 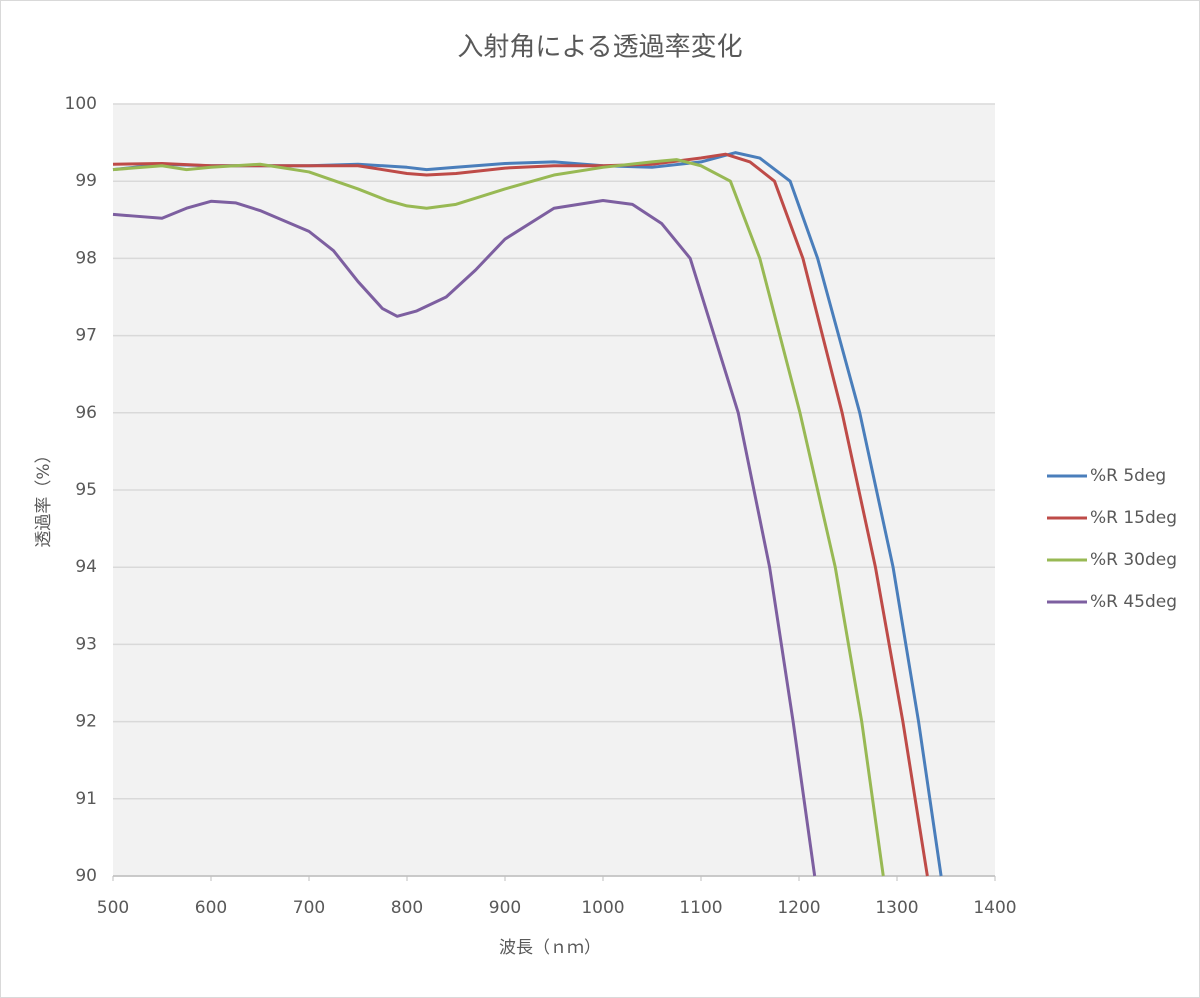 What do you see at coordinates (1133, 560) in the screenshot?
I see `legend-label: %R 30deg` at bounding box center [1133, 560].